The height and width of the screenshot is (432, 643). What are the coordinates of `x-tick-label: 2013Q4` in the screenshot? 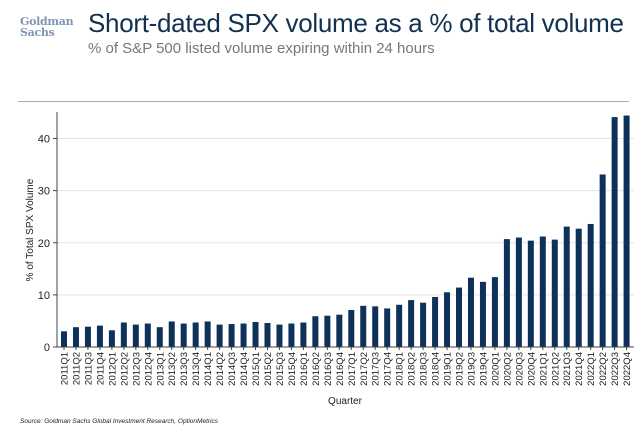 It's located at (196, 369).